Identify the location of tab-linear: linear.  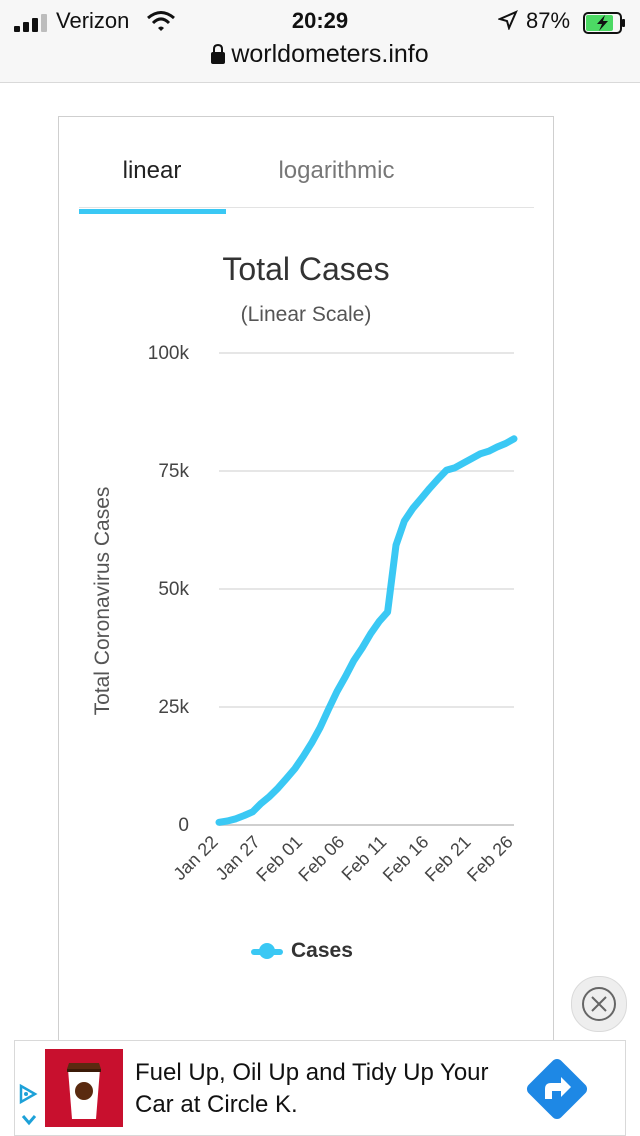
(152, 170).